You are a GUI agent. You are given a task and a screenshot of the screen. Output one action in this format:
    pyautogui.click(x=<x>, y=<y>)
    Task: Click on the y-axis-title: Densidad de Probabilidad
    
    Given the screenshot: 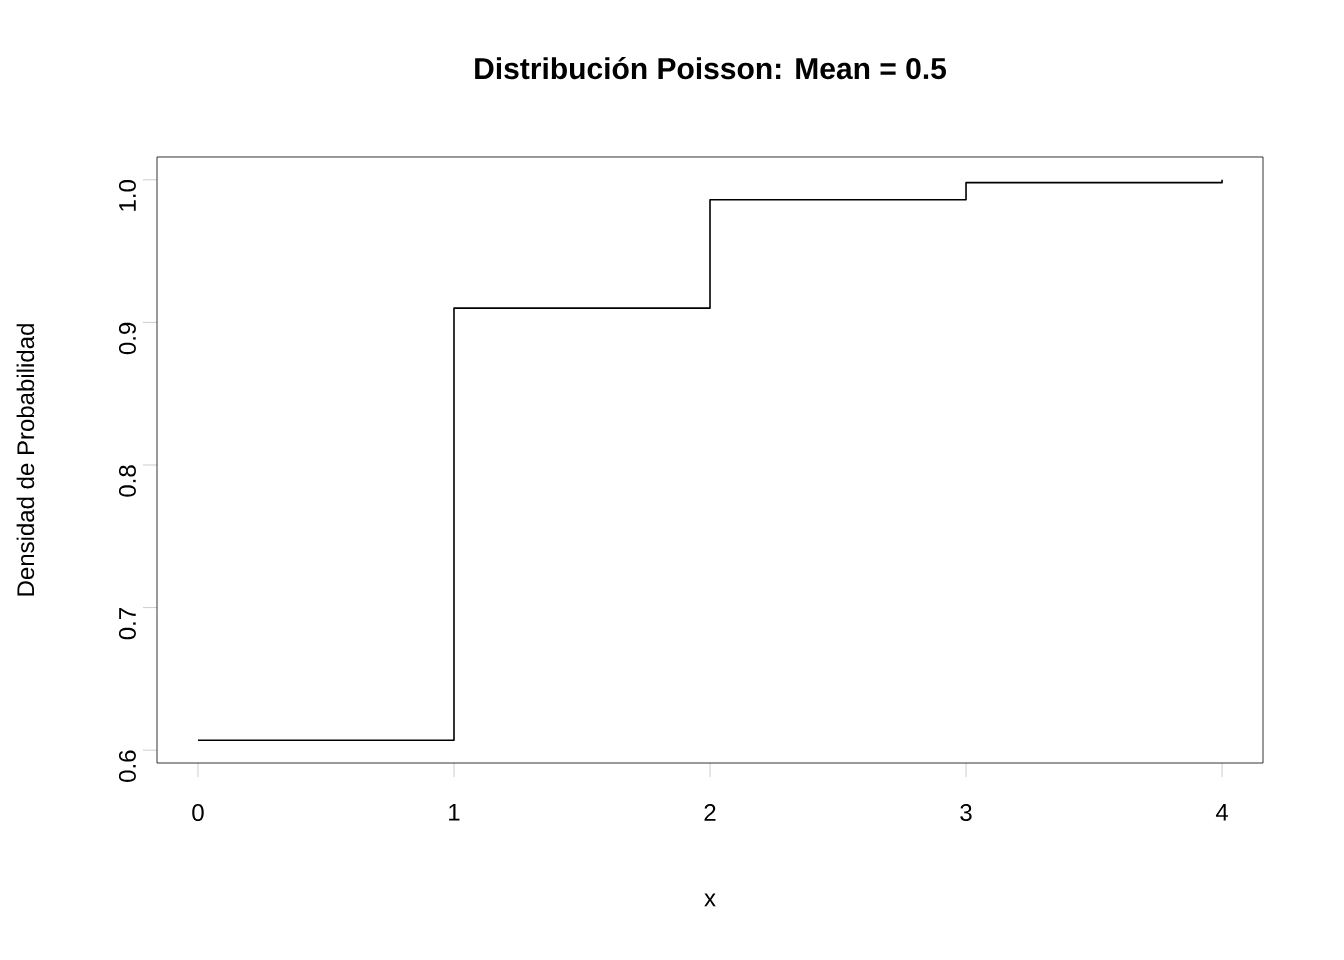 What is the action you would take?
    pyautogui.click(x=25, y=460)
    